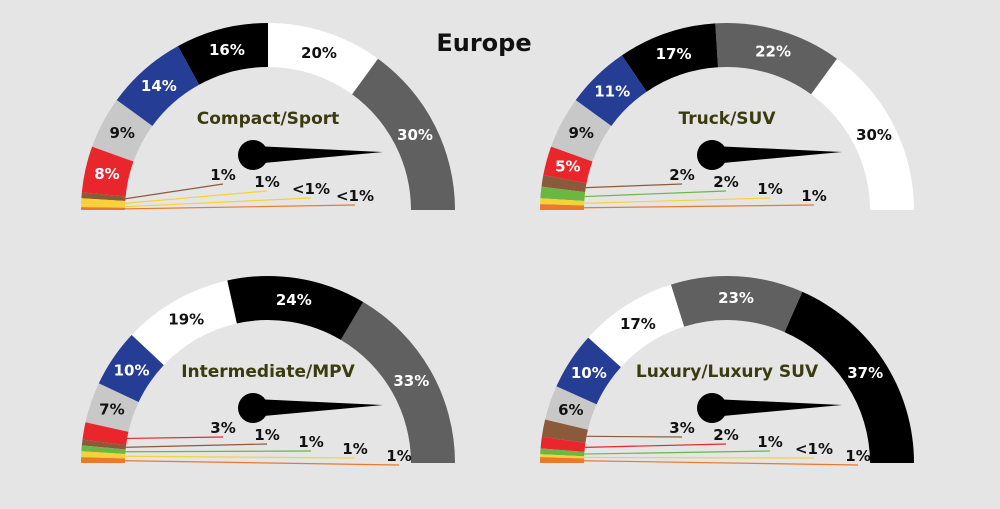 This screenshot has height=509, width=1000. I want to click on segment-label: 5%, so click(567, 166).